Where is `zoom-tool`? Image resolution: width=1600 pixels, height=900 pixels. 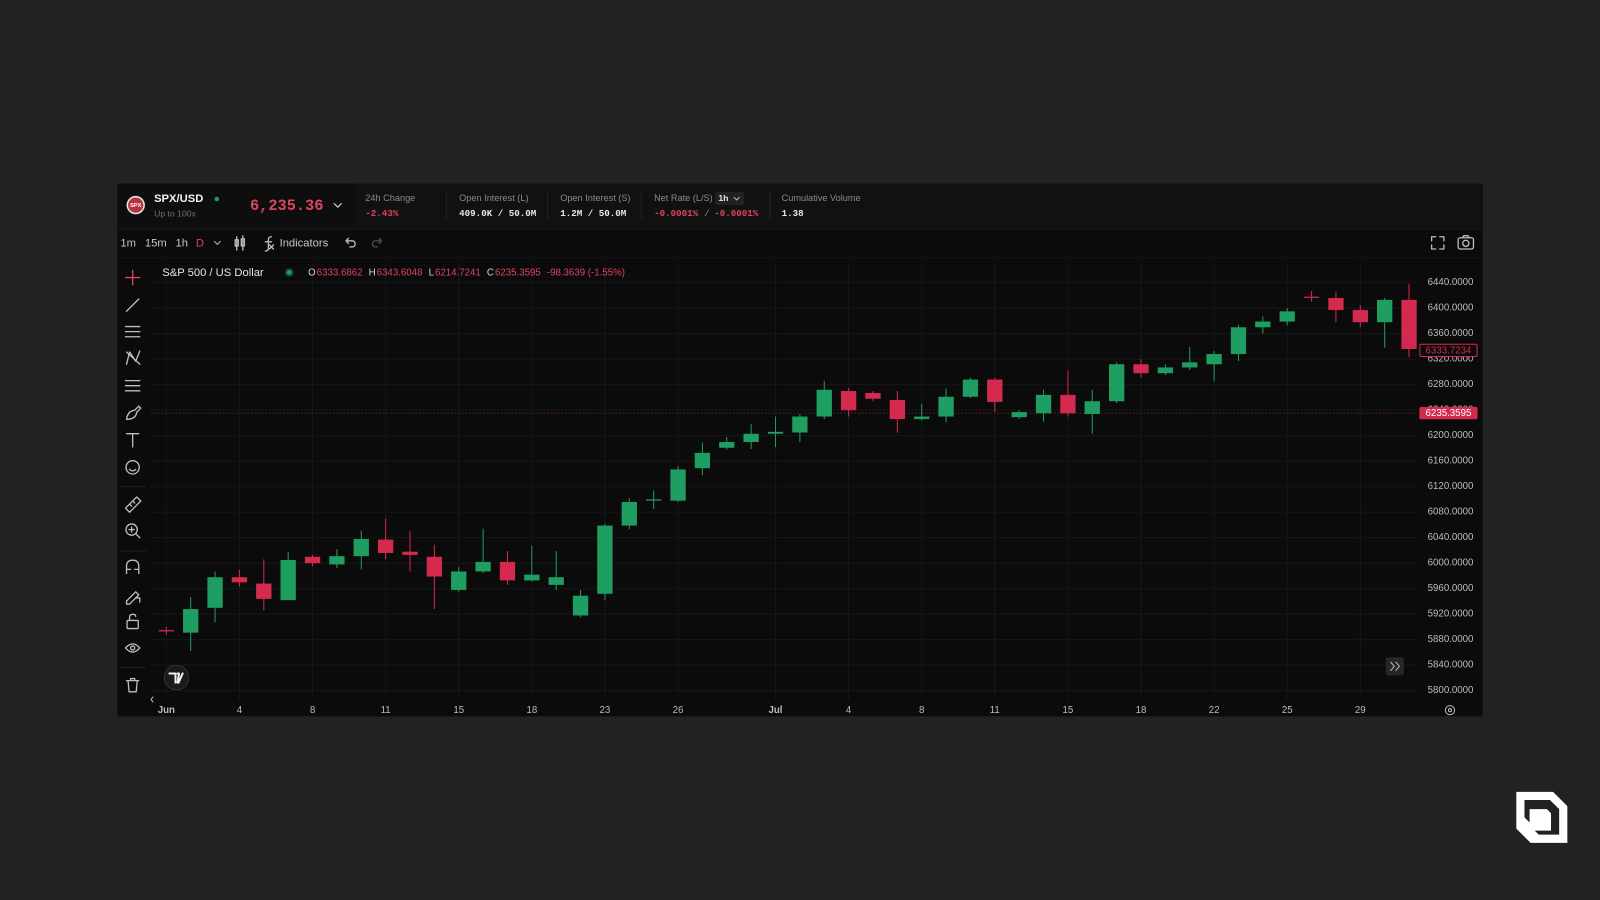 zoom-tool is located at coordinates (133, 531).